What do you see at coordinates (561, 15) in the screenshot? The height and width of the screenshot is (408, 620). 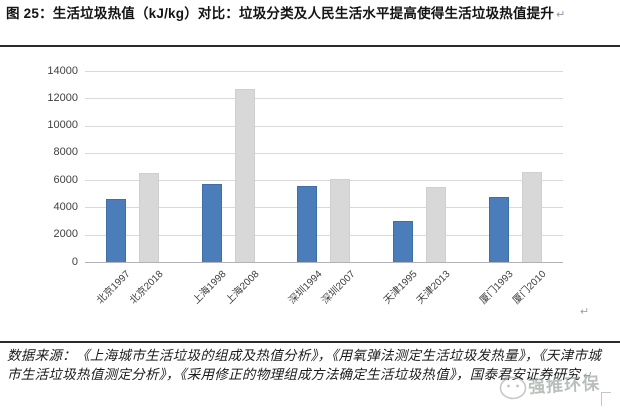 I see `title-return-mark-icon: ↵` at bounding box center [561, 15].